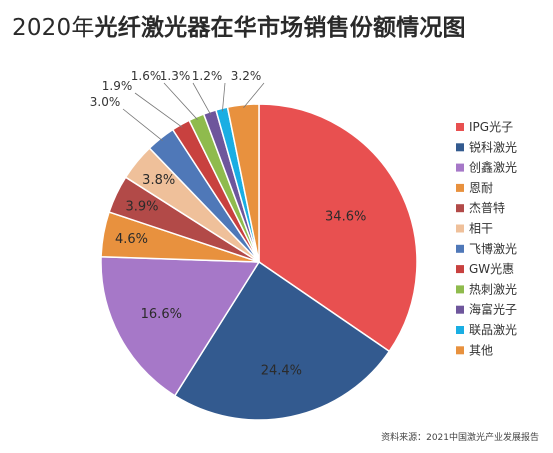 Image resolution: width=553 pixels, height=453 pixels. Describe the element at coordinates (161, 314) in the screenshot. I see `data-label-3: 16.6%` at that location.